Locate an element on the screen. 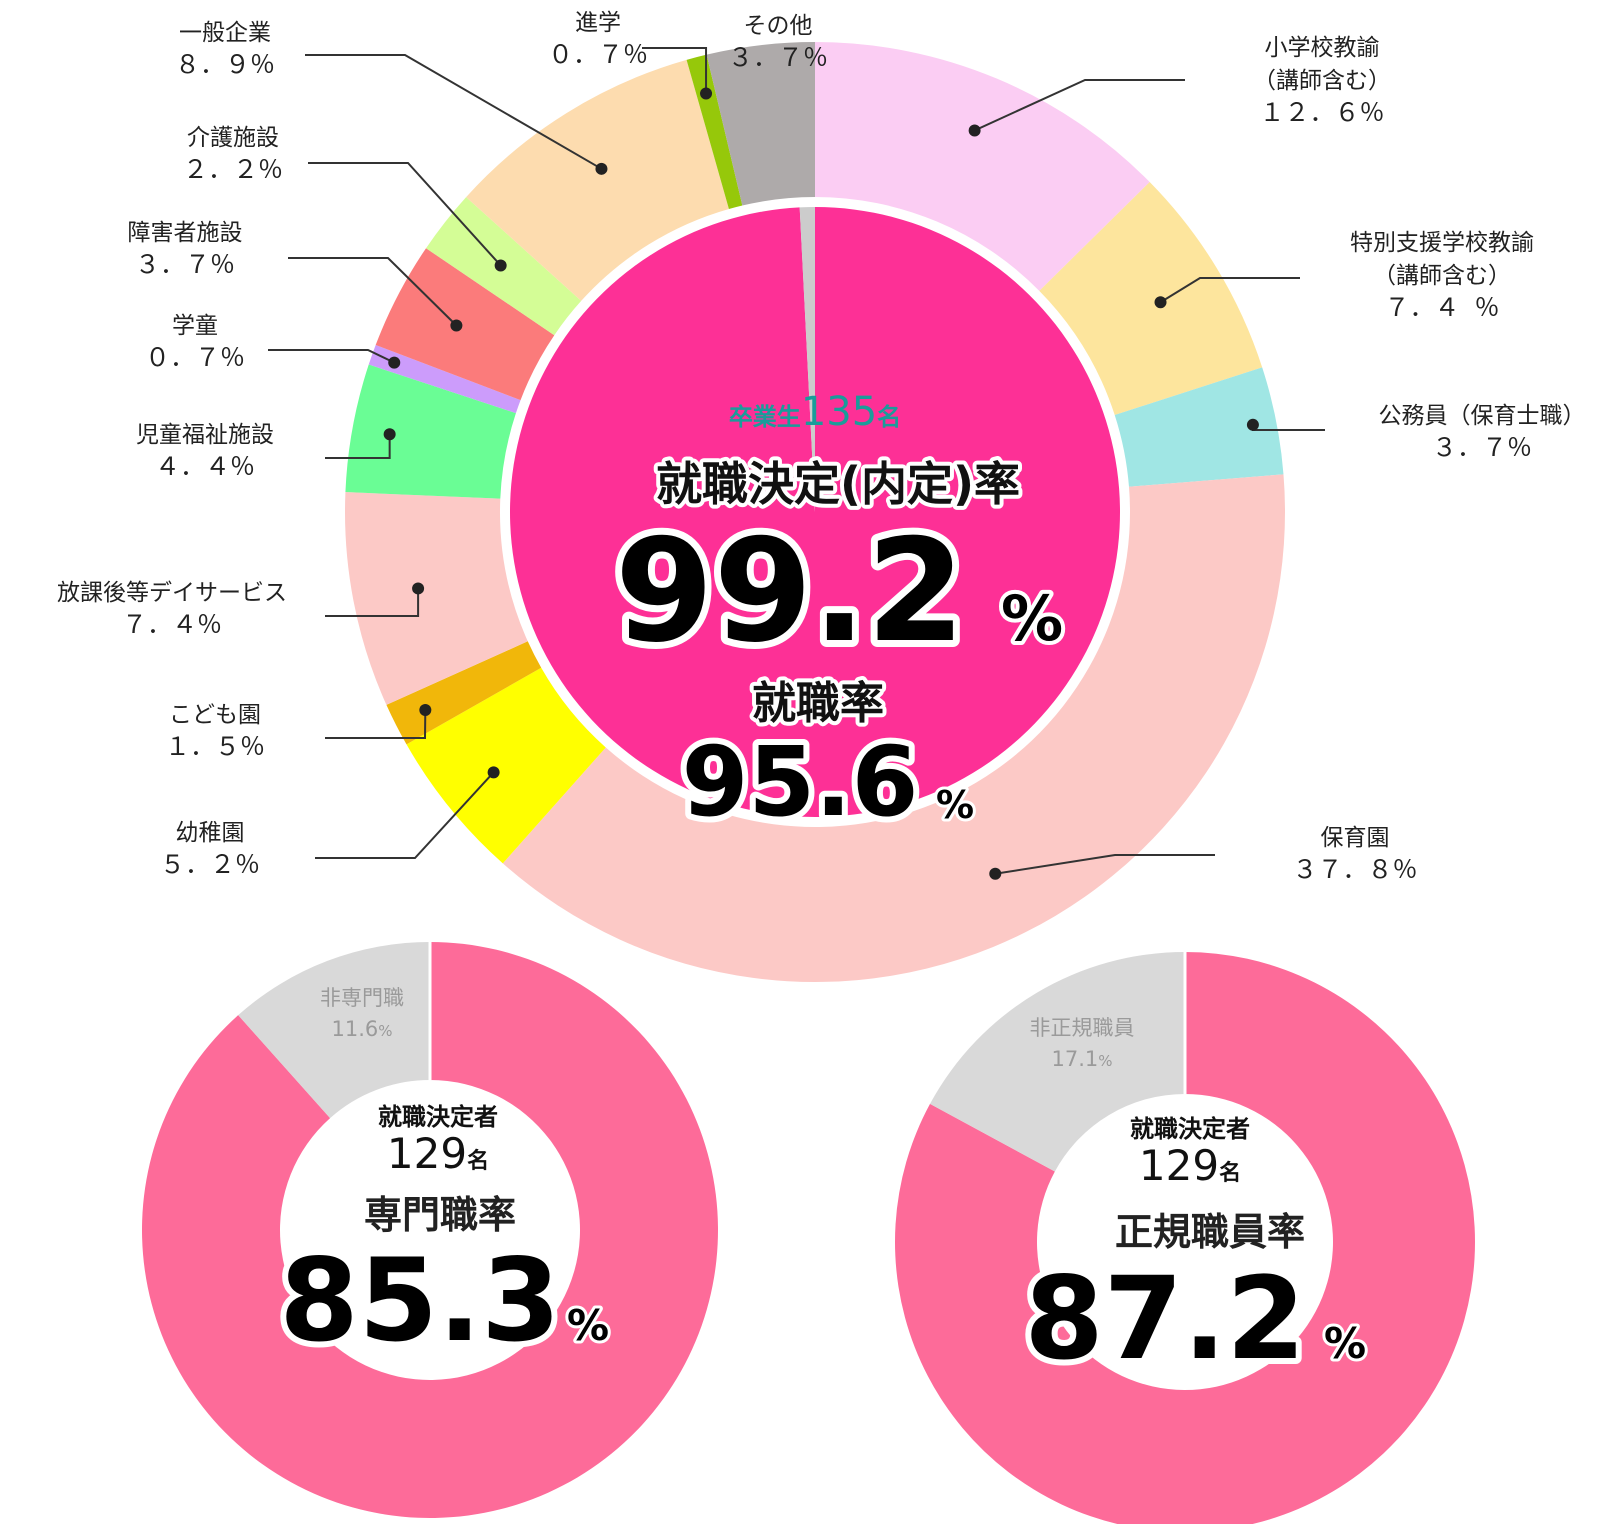 Image resolution: width=1618 pixels, height=1524 pixels. slice-label-7: 児童福祉施設 is located at coordinates (205, 435).